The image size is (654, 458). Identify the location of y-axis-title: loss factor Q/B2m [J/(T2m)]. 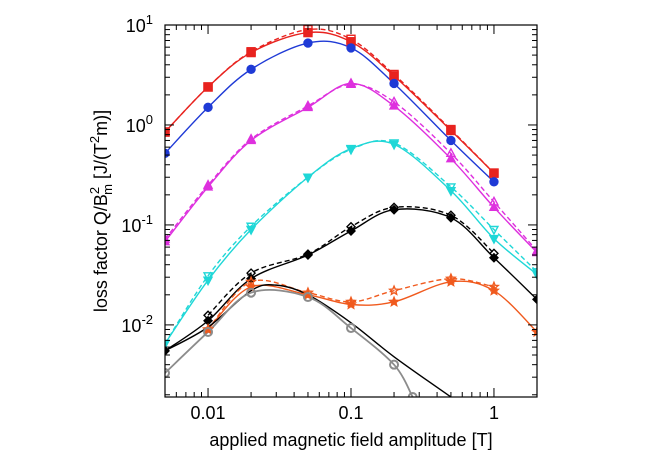
(101, 211).